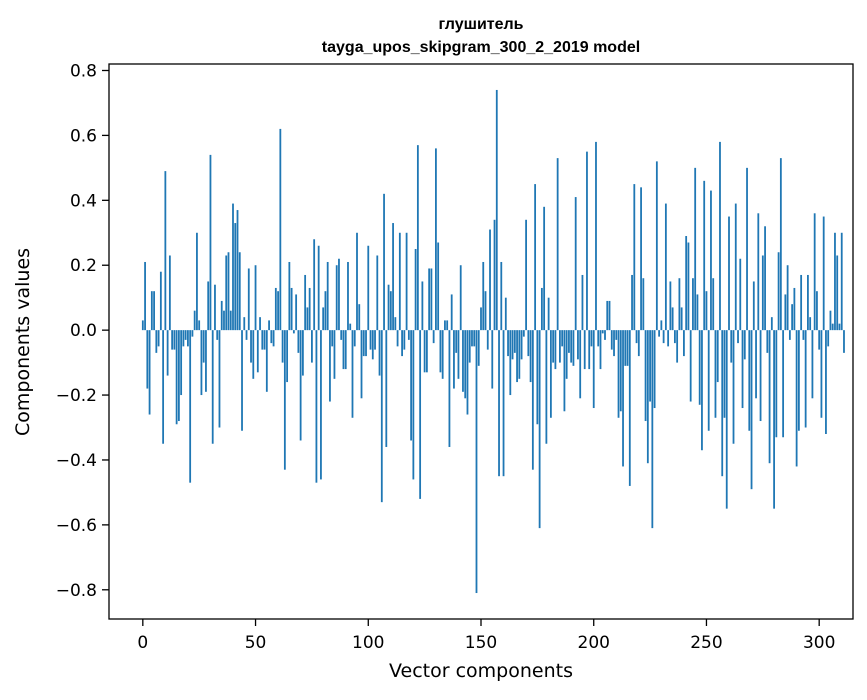  What do you see at coordinates (76, 461) in the screenshot?
I see `y-tick-label: −0.4` at bounding box center [76, 461].